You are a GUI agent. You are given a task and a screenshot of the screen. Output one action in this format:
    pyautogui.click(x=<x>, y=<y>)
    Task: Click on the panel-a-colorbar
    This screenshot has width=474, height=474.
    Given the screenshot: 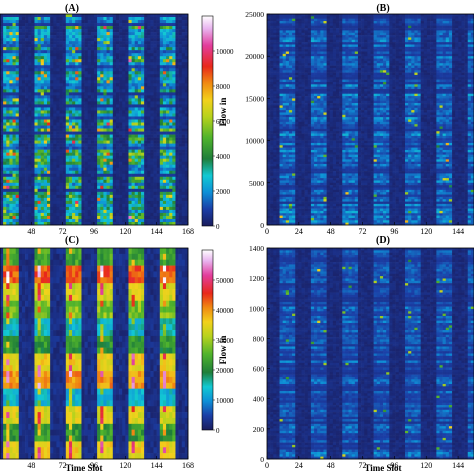 What is the action you would take?
    pyautogui.click(x=207, y=121)
    